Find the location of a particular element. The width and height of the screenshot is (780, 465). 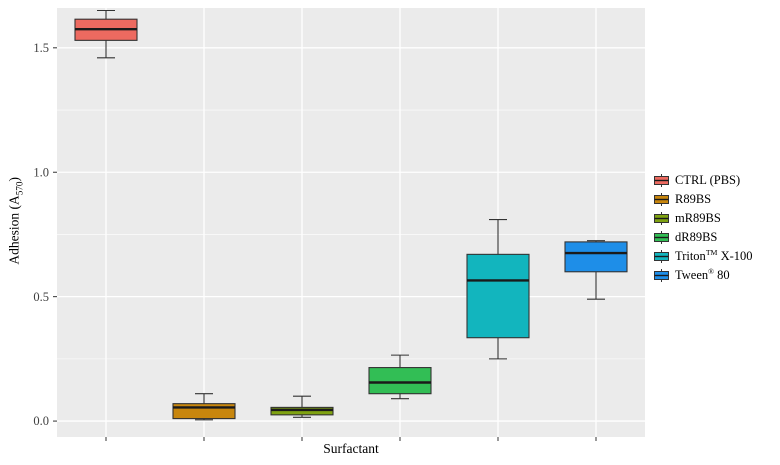

legend-item-label: mR89BS is located at coordinates (698, 217).